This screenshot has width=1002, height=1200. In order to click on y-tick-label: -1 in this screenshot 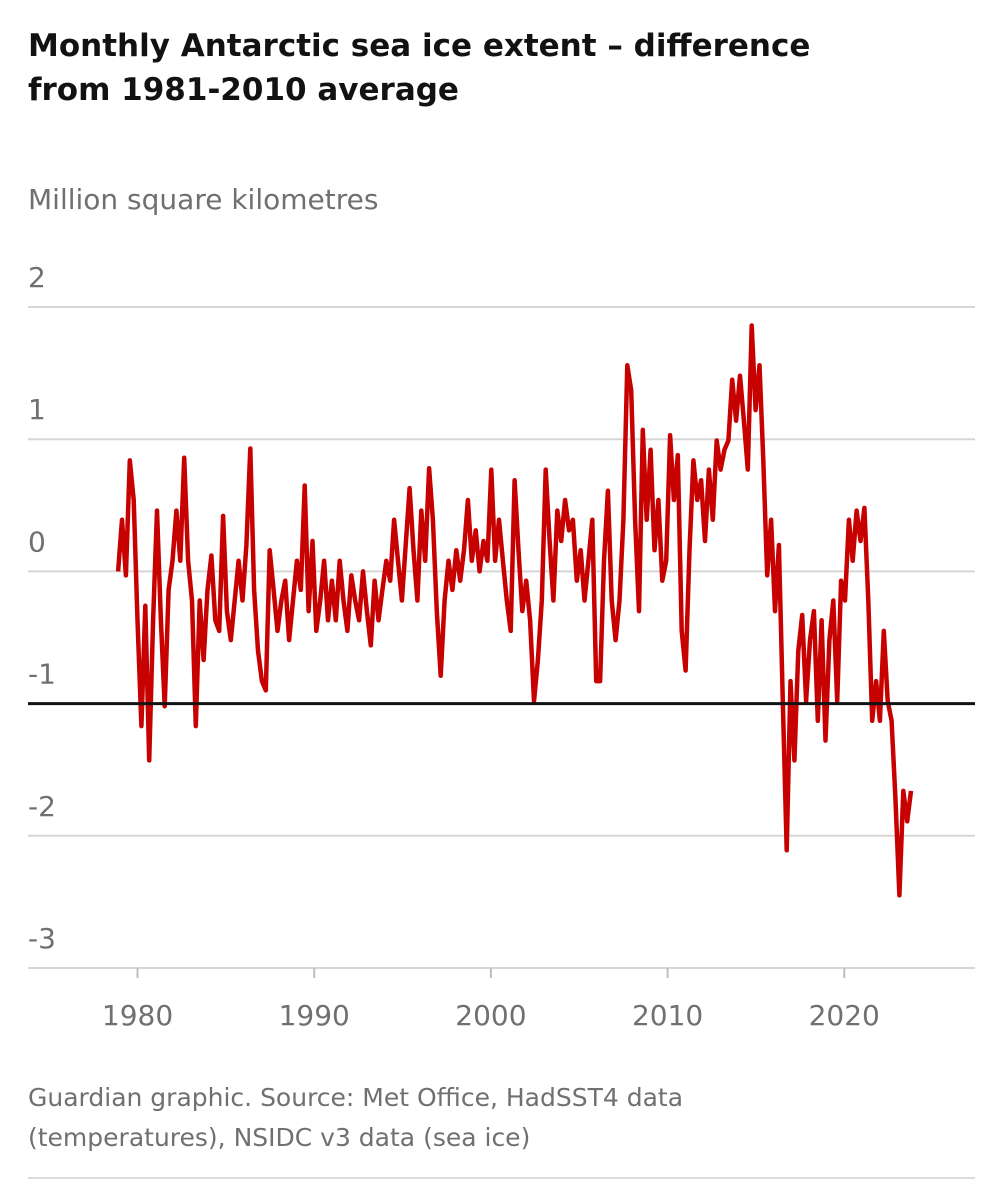, I will do `click(42, 674)`.